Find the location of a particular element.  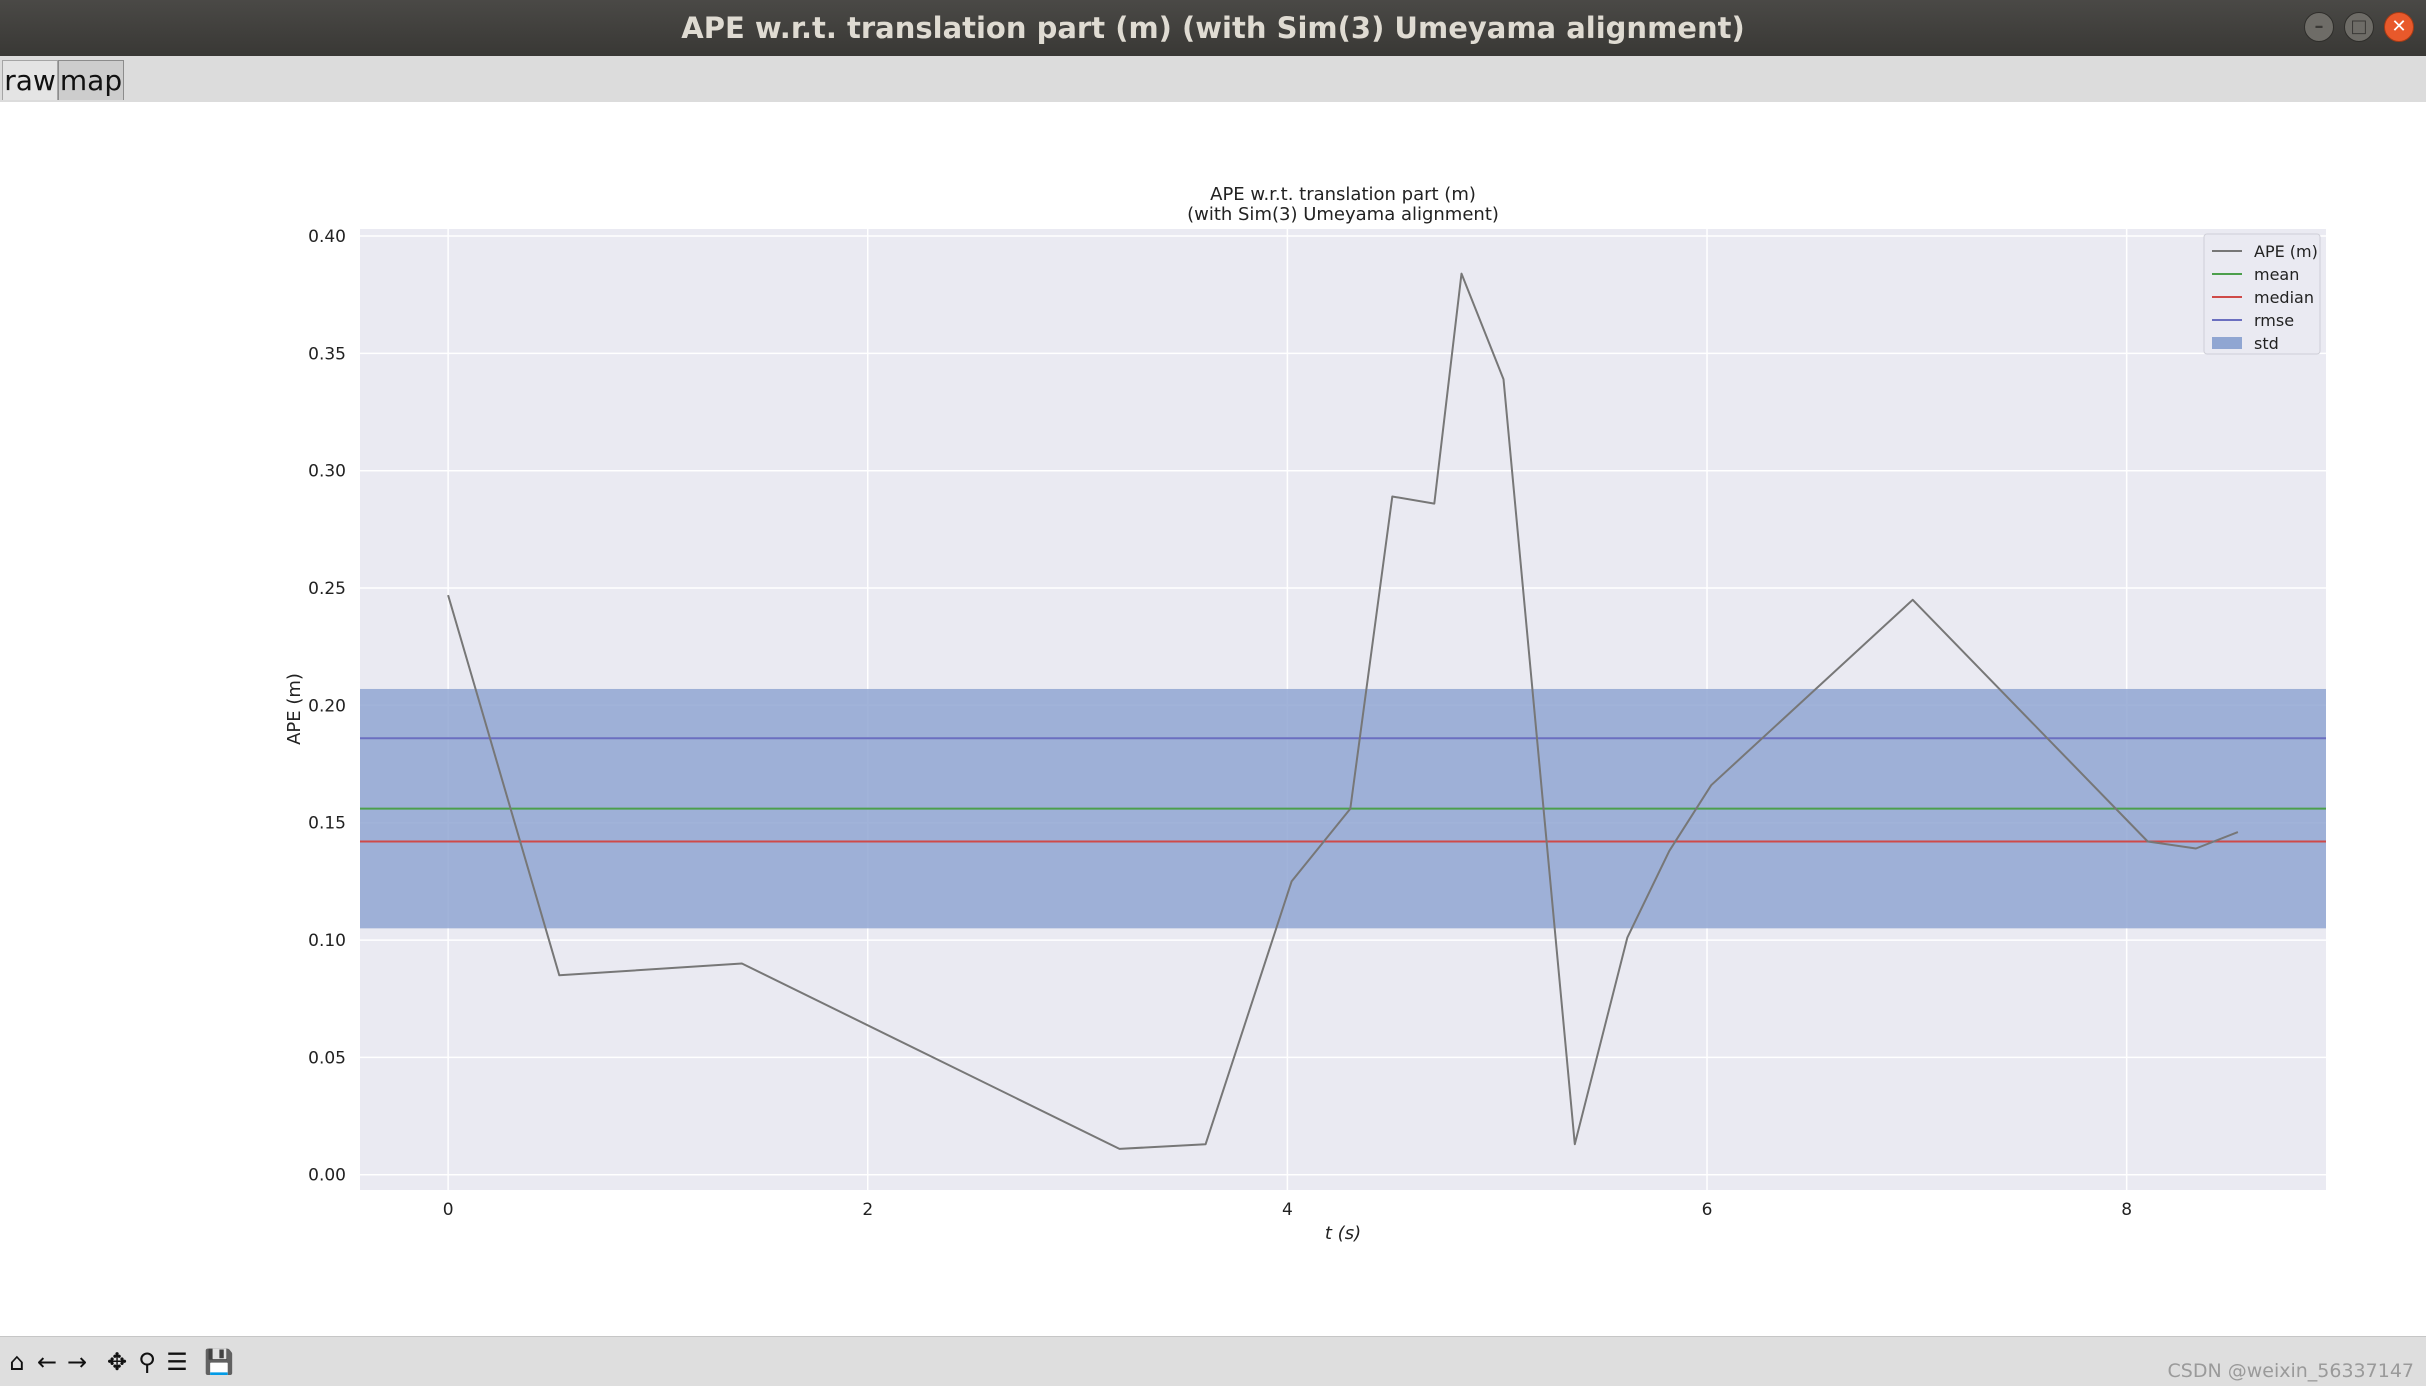

y-tick-label: 0.00 is located at coordinates (327, 1176).